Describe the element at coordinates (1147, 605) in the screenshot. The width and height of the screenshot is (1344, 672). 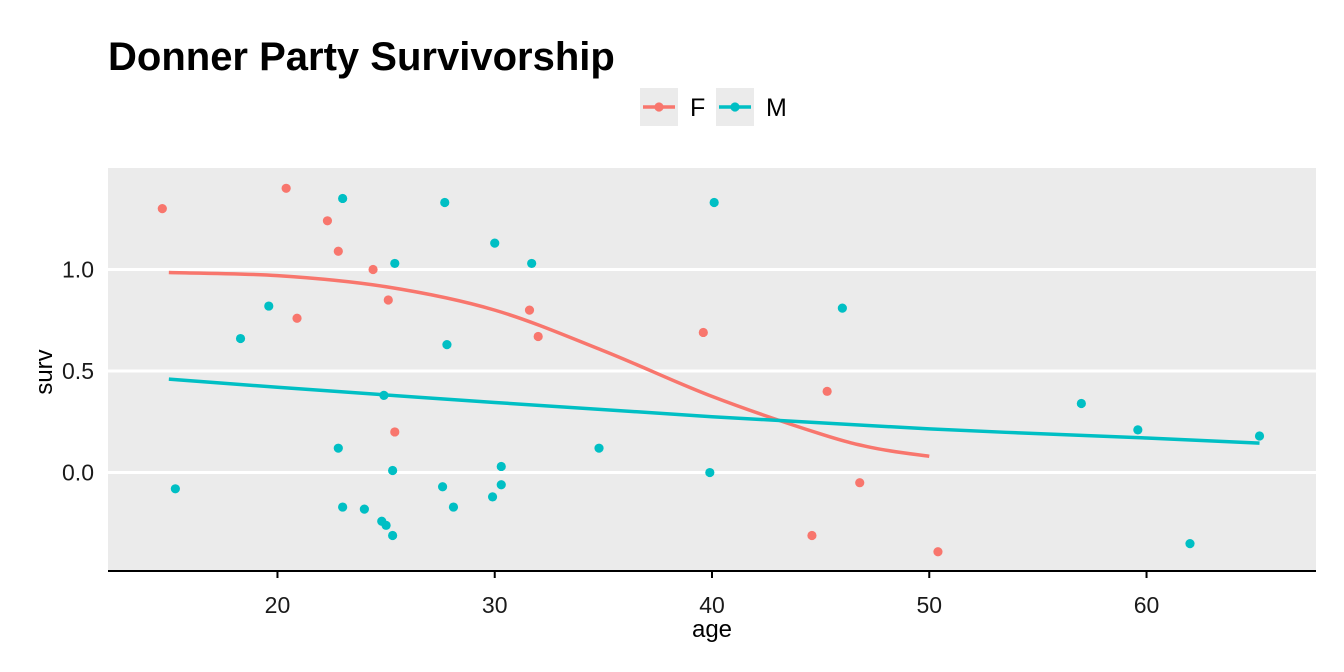
I see `x-tick-label: 60` at that location.